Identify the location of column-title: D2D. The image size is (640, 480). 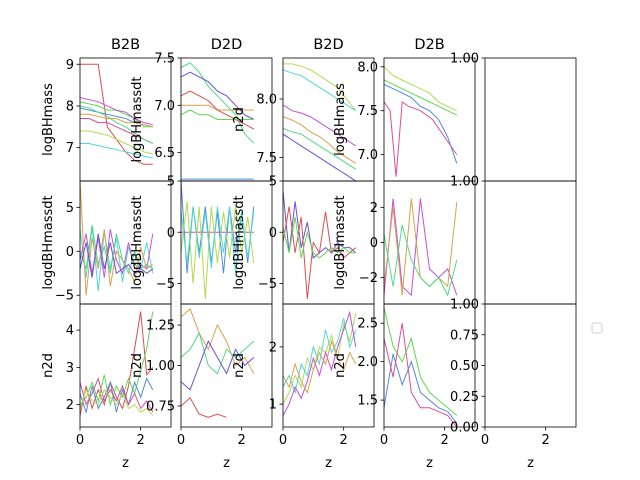
(227, 45).